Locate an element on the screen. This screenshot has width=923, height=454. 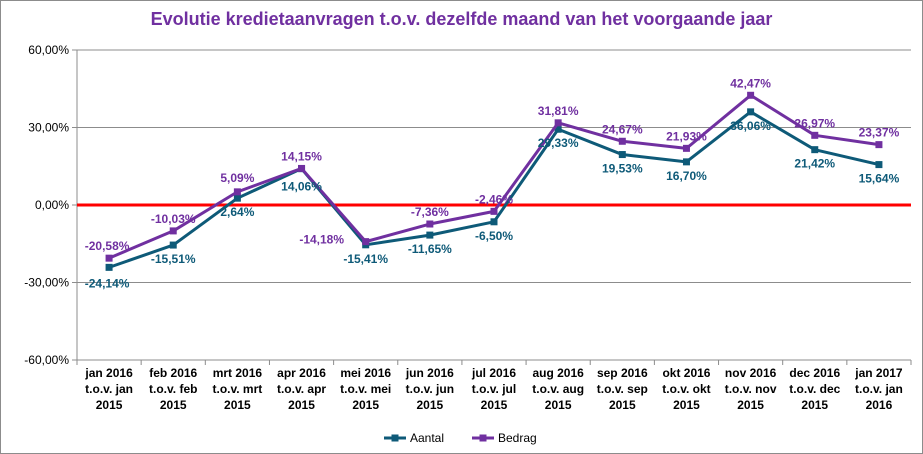
x-tick-label: feb 2016 is located at coordinates (173, 373).